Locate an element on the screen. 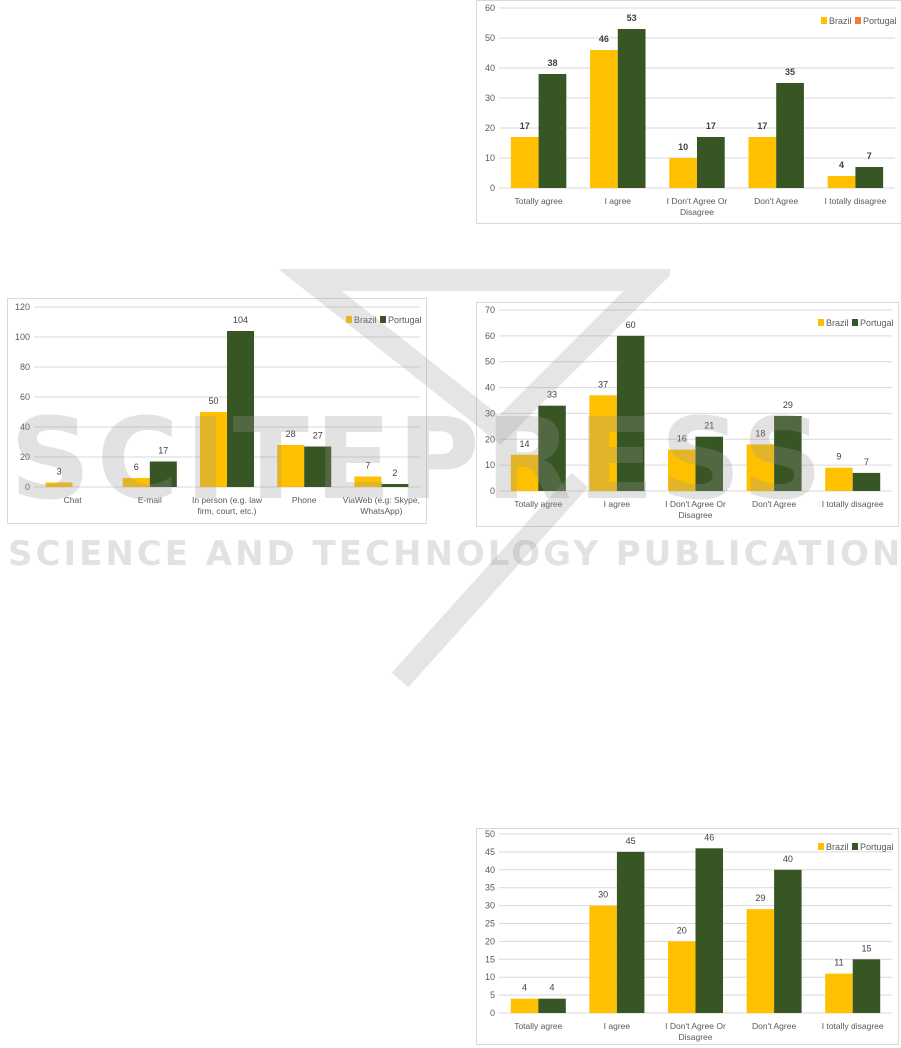 The width and height of the screenshot is (901, 1048). data-label: 60 is located at coordinates (631, 325).